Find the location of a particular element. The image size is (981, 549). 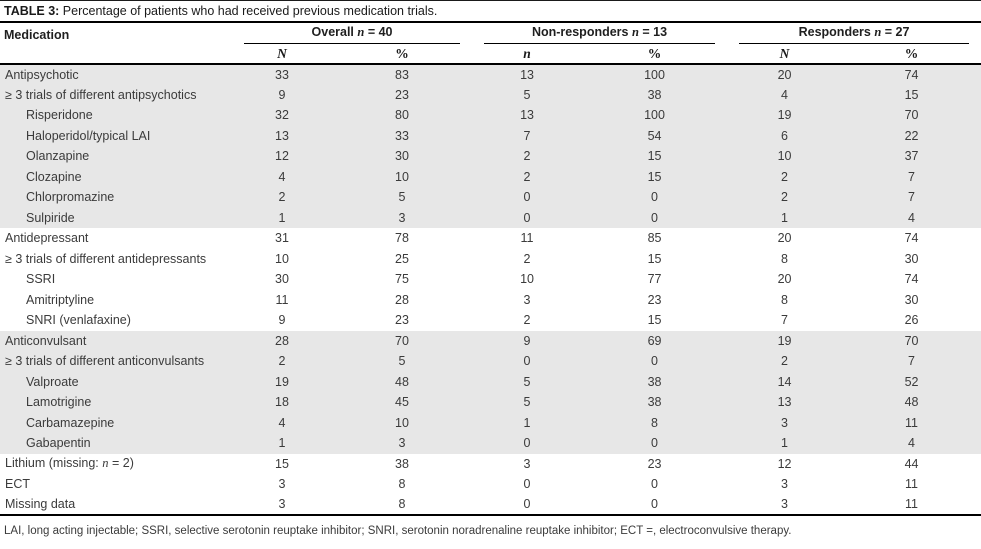

column-header-medication: Medication is located at coordinates (116, 44).